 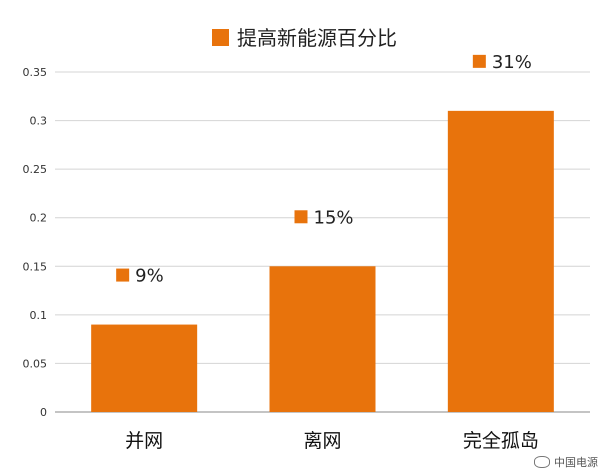 I want to click on y-axis-ticks: 0 0.05 0.1 0.15 0.2 0.25 0.3 0.35, so click(x=35, y=242).